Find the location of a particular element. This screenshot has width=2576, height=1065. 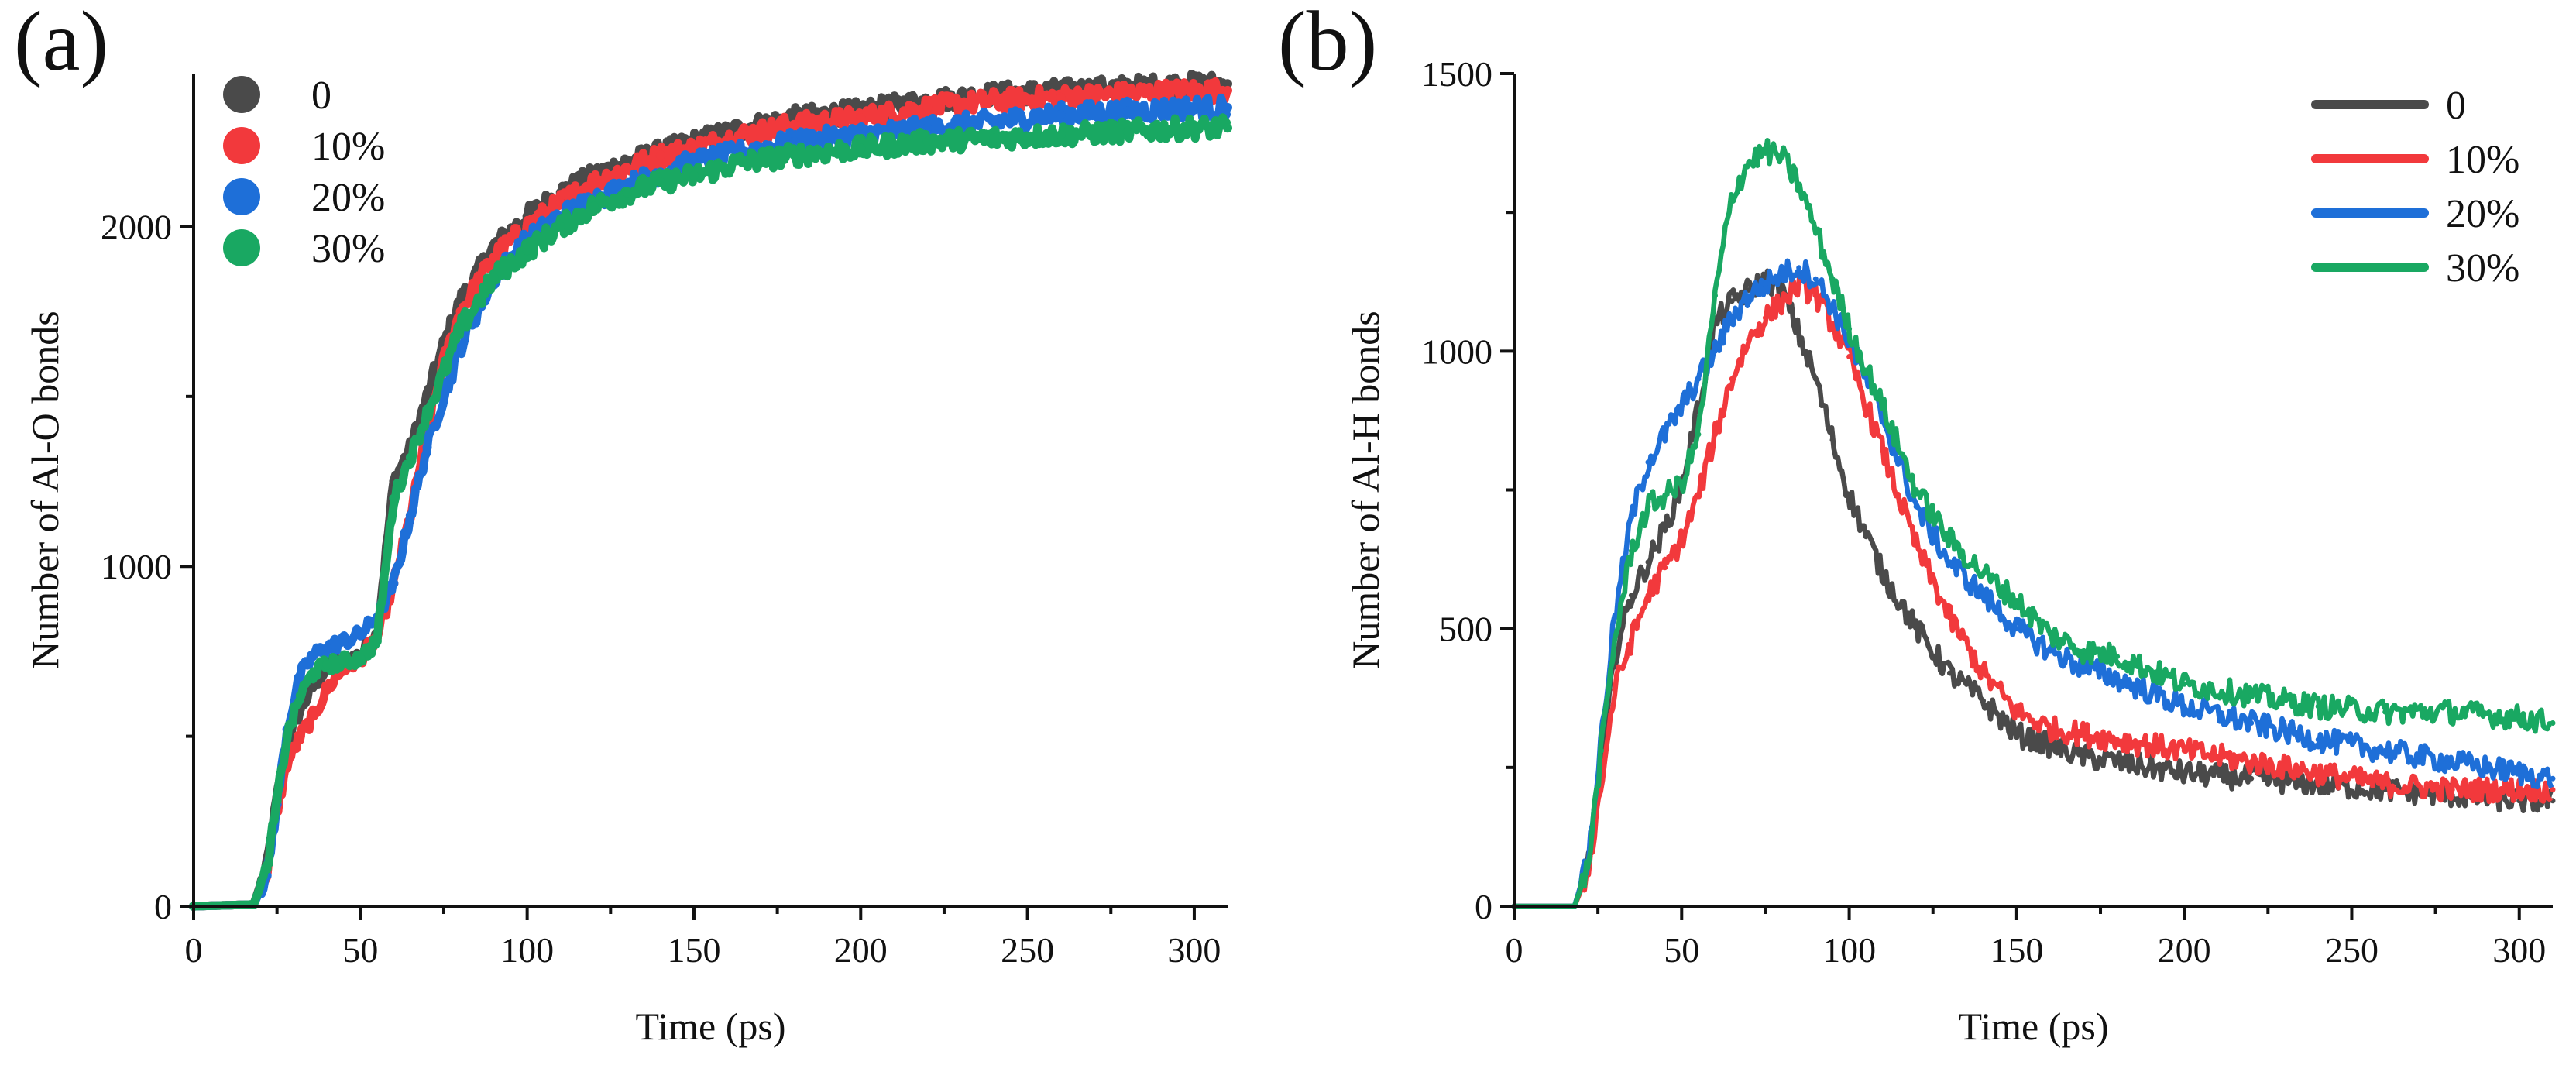

a-y-tick-label: 0 is located at coordinates (163, 906).